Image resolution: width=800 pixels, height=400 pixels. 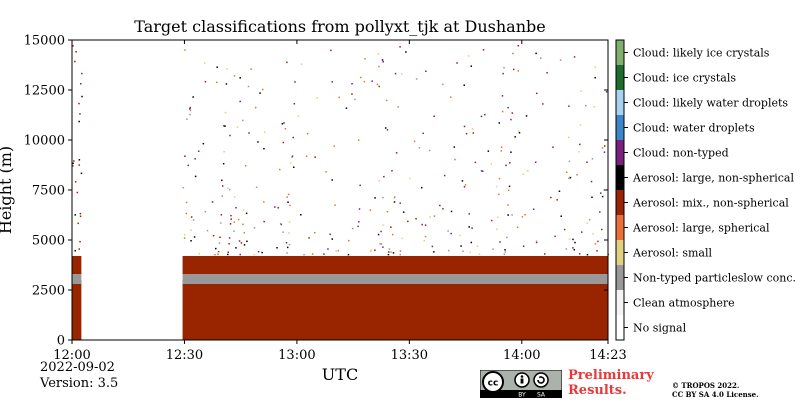 What do you see at coordinates (48, 241) in the screenshot?
I see `y-tick-label: 5000` at bounding box center [48, 241].